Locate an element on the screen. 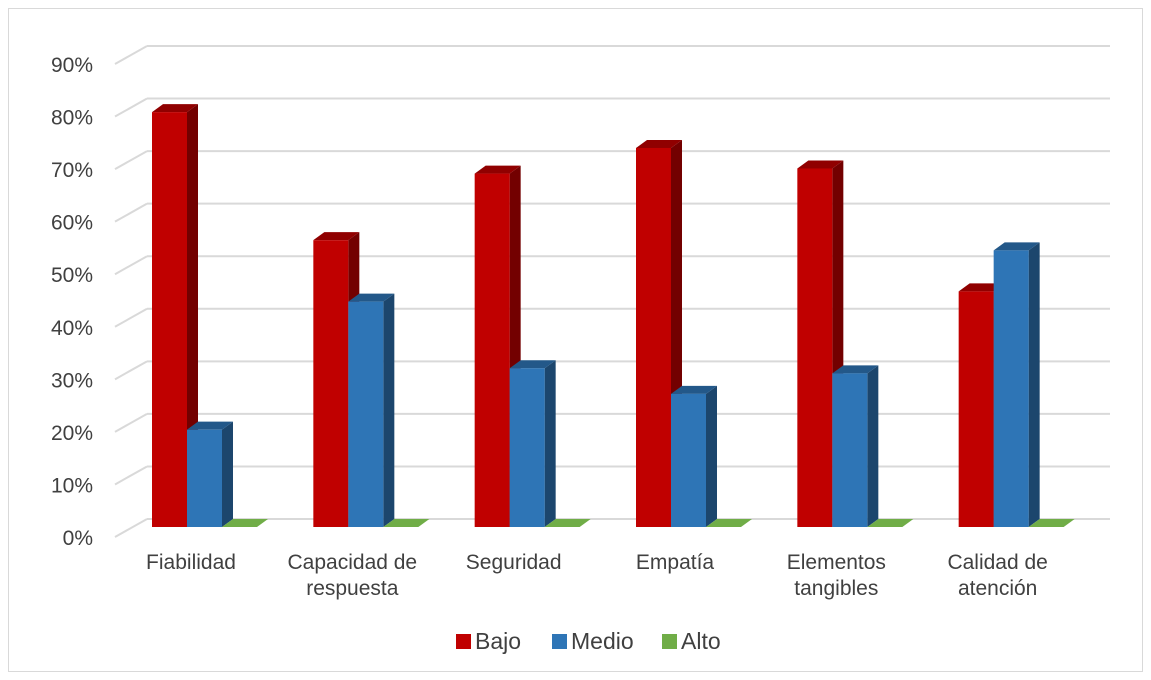 The width and height of the screenshot is (1151, 680). x-tick-label: Empatía is located at coordinates (675, 562).